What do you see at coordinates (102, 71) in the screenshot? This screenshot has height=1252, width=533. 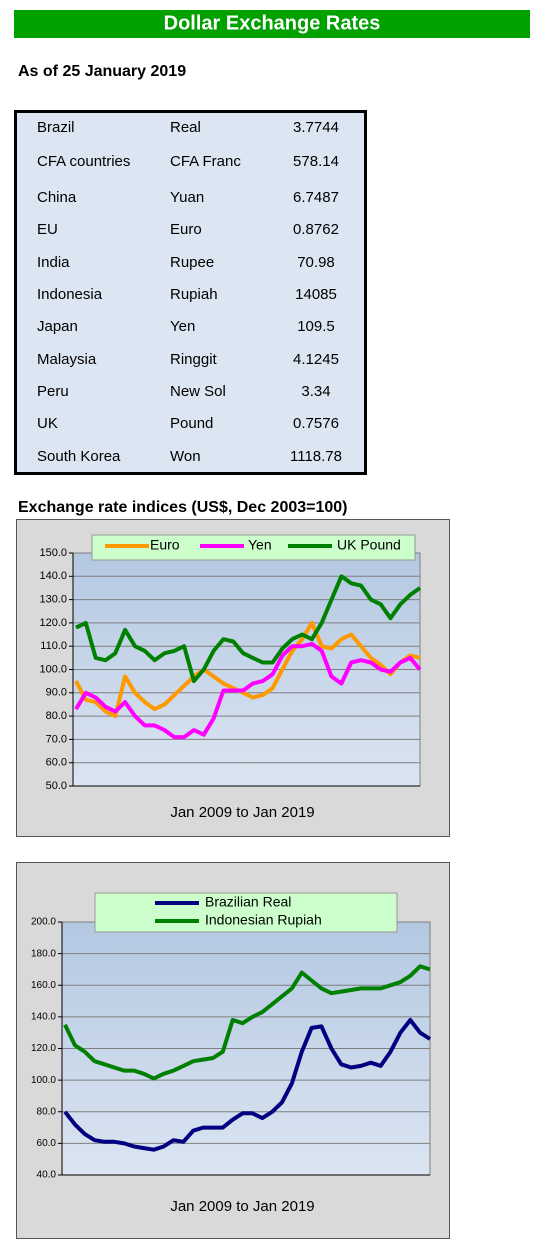 I see `date-line: As of 25 January 2019` at bounding box center [102, 71].